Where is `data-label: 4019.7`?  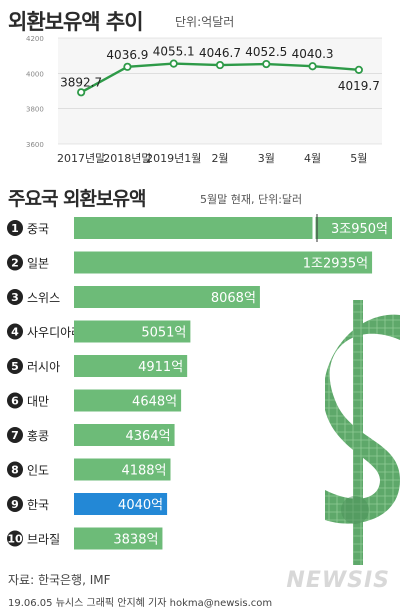 data-label: 4019.7 is located at coordinates (359, 86).